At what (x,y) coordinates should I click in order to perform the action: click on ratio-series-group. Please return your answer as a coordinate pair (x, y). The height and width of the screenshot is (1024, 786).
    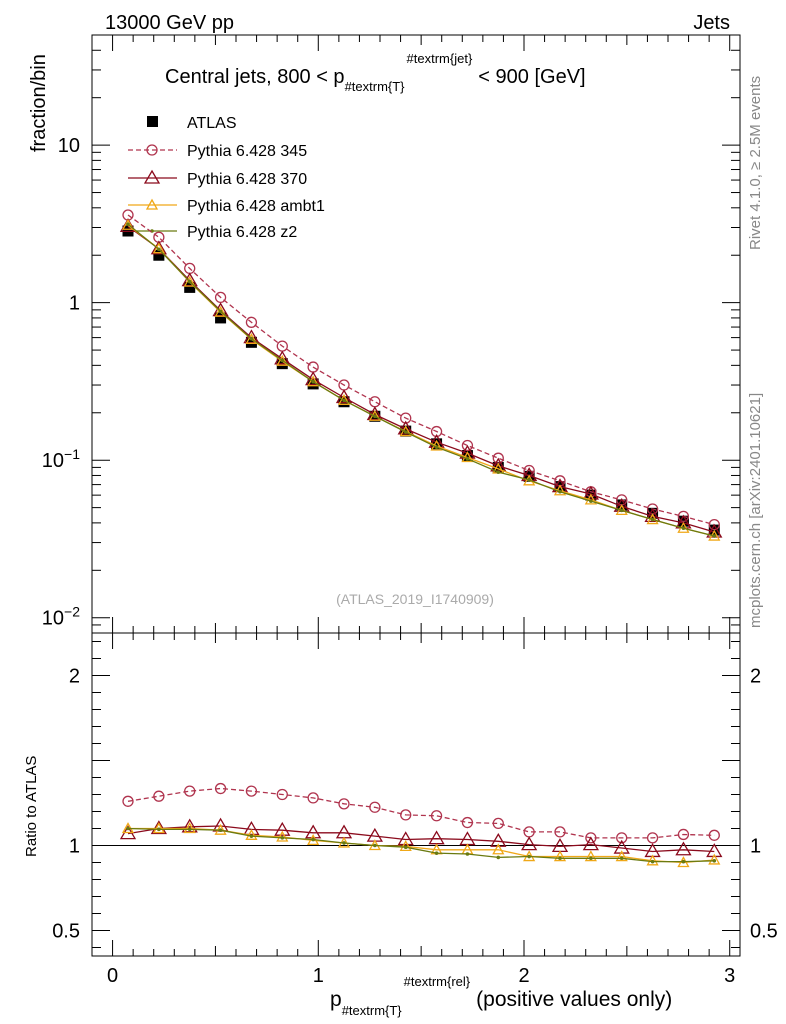
    Looking at the image, I should click on (421, 825).